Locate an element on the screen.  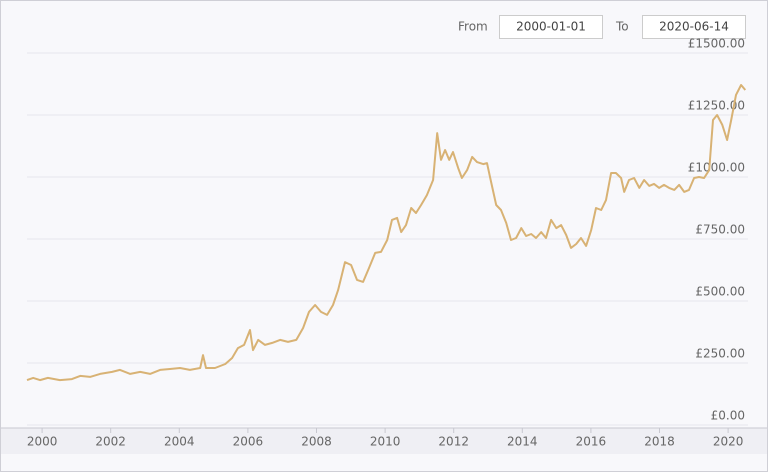
x-tick-label: 2008 is located at coordinates (316, 442).